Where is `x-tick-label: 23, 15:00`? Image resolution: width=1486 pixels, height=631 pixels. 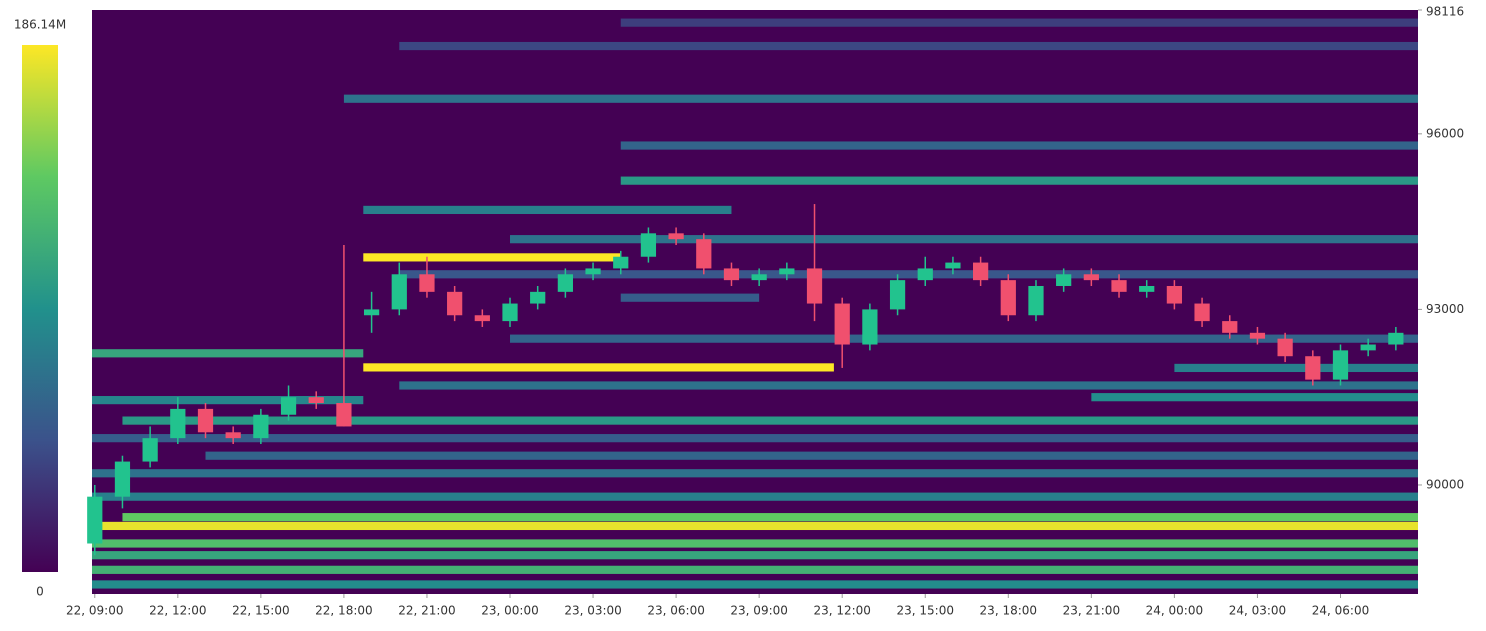
x-tick-label: 23, 15:00 is located at coordinates (925, 611).